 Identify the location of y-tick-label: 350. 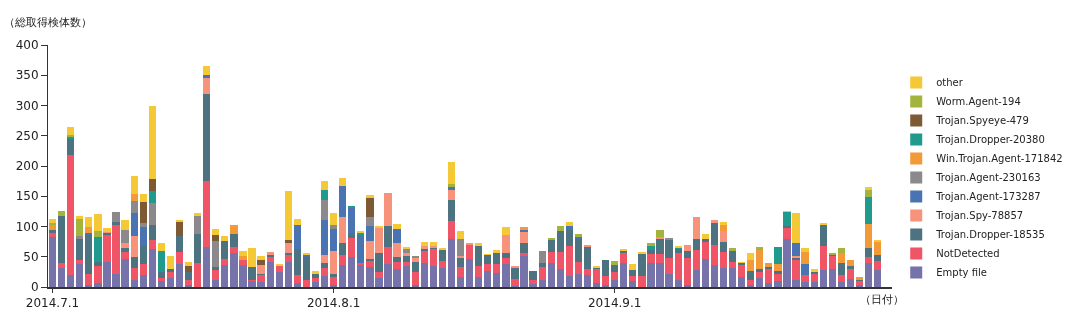
(27, 75).